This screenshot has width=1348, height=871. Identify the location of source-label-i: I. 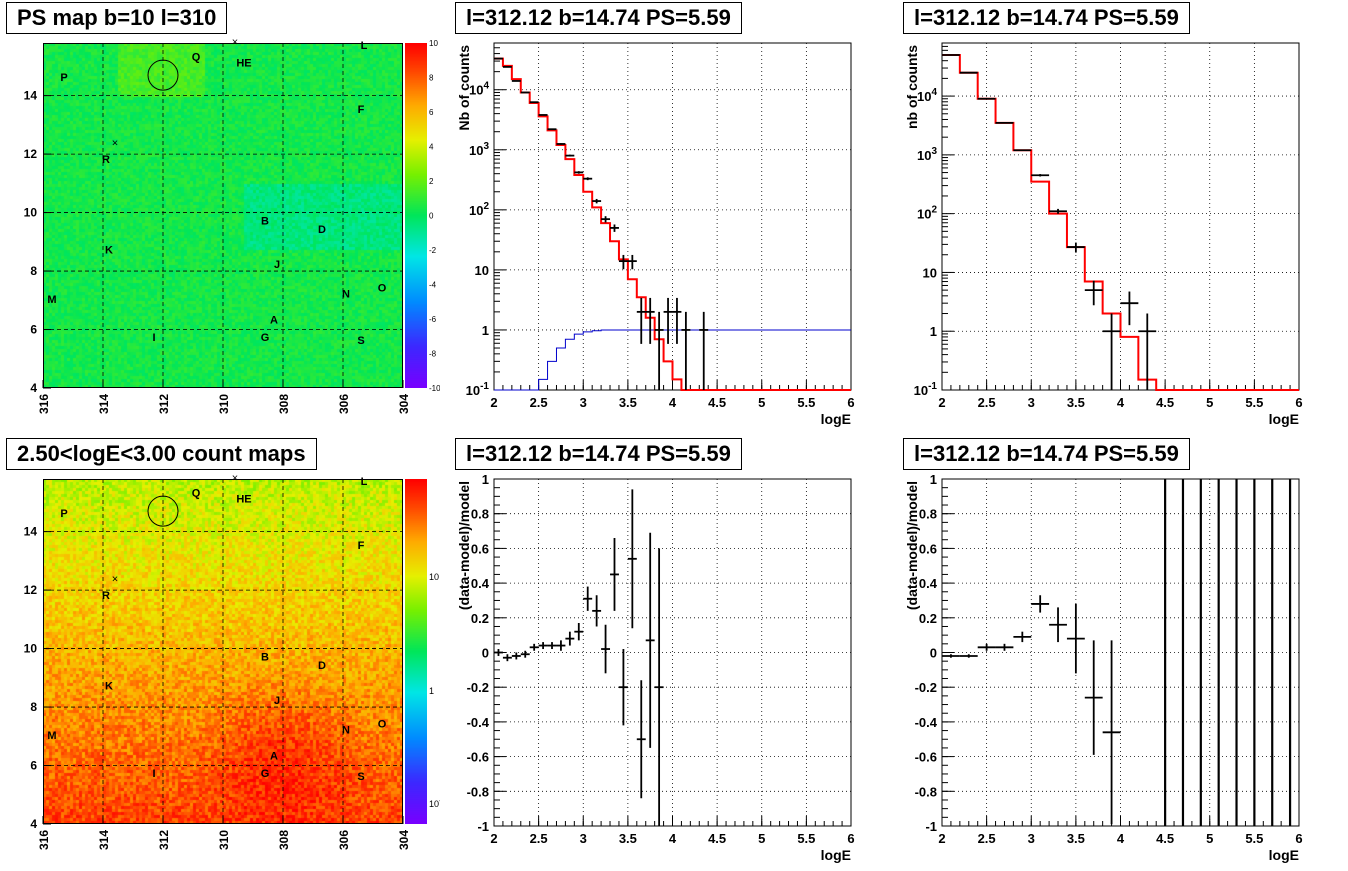
(153, 774).